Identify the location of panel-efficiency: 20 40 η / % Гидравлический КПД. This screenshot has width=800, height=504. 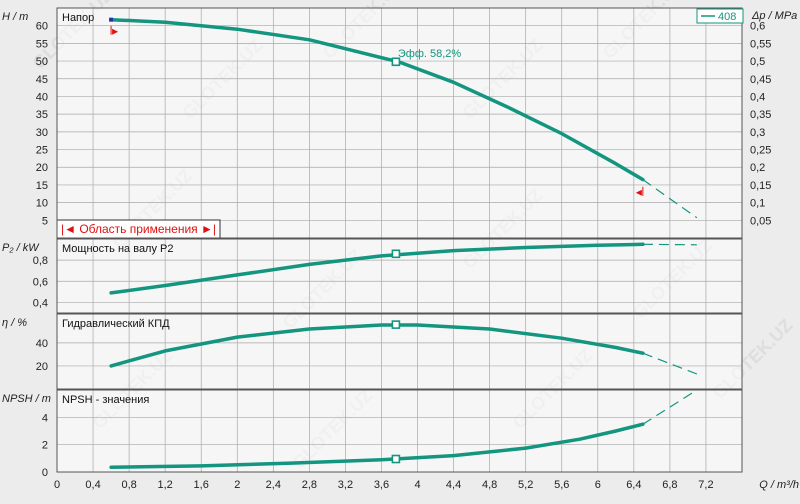
(372, 351).